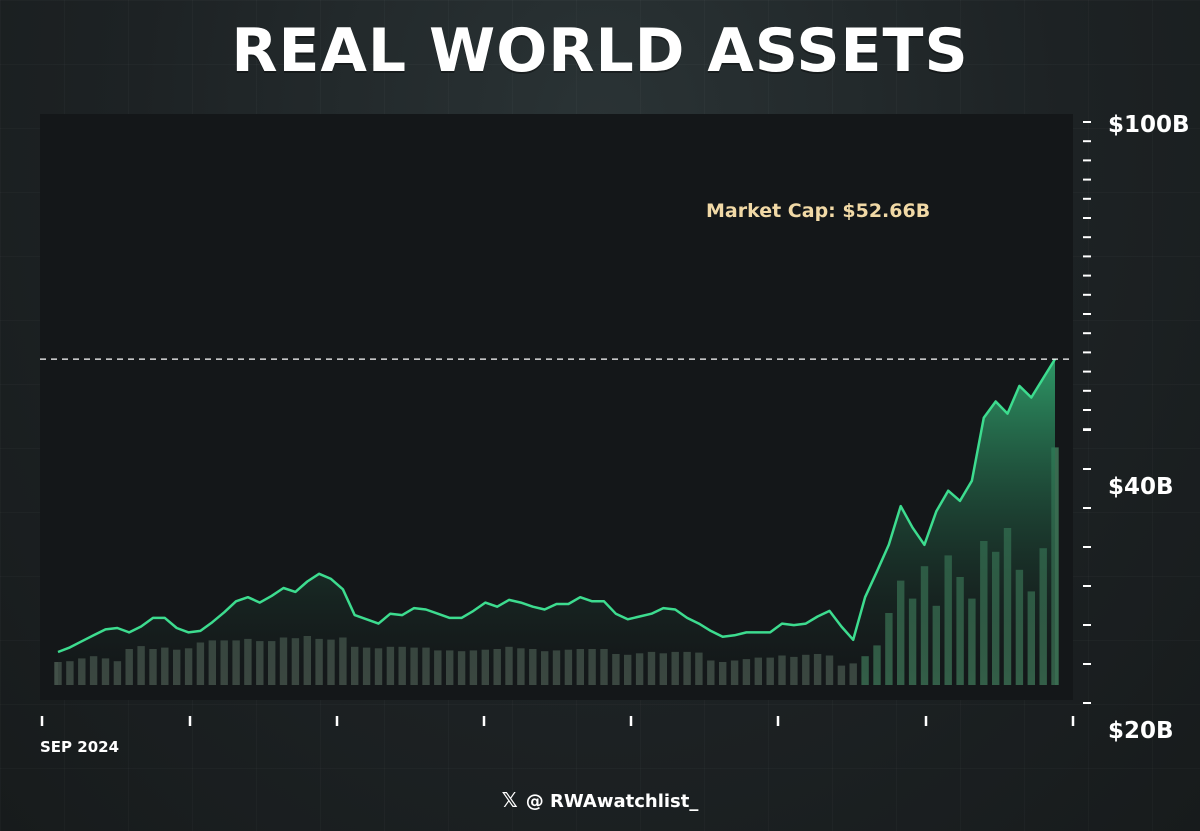 The height and width of the screenshot is (831, 1200). I want to click on x-axis-ticks, so click(557, 721).